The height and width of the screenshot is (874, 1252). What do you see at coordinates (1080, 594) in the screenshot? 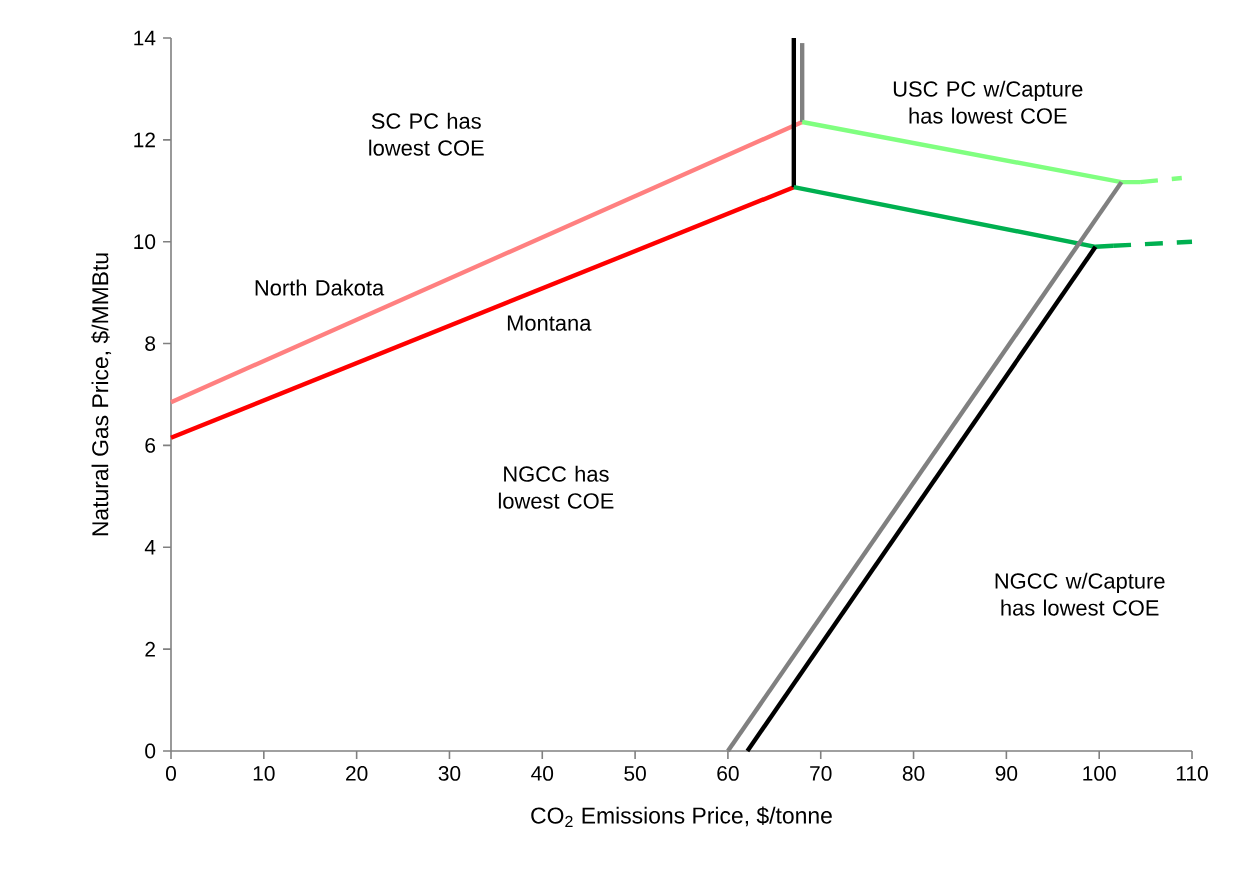
I see `annotation: NGCC w/Capture has lowest COE` at bounding box center [1080, 594].